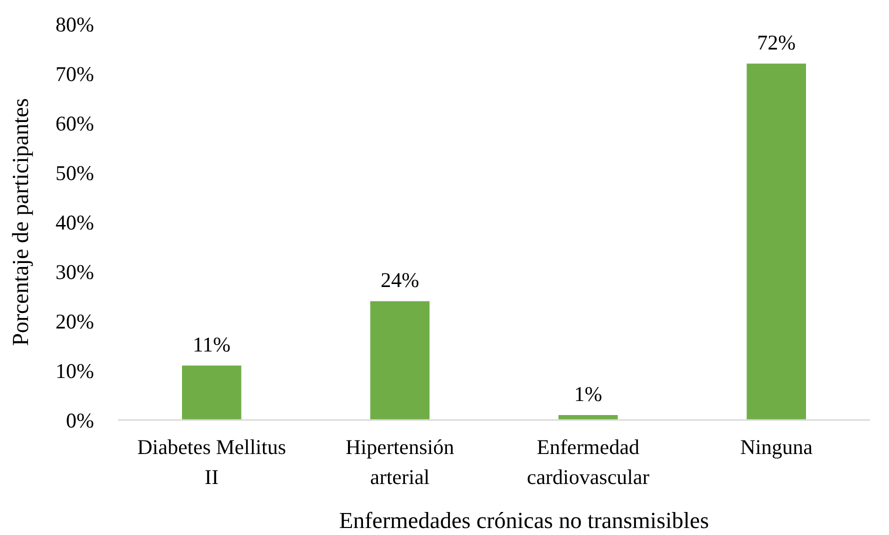 This screenshot has height=535, width=889. What do you see at coordinates (75, 272) in the screenshot?
I see `y-tick-label: 30%` at bounding box center [75, 272].